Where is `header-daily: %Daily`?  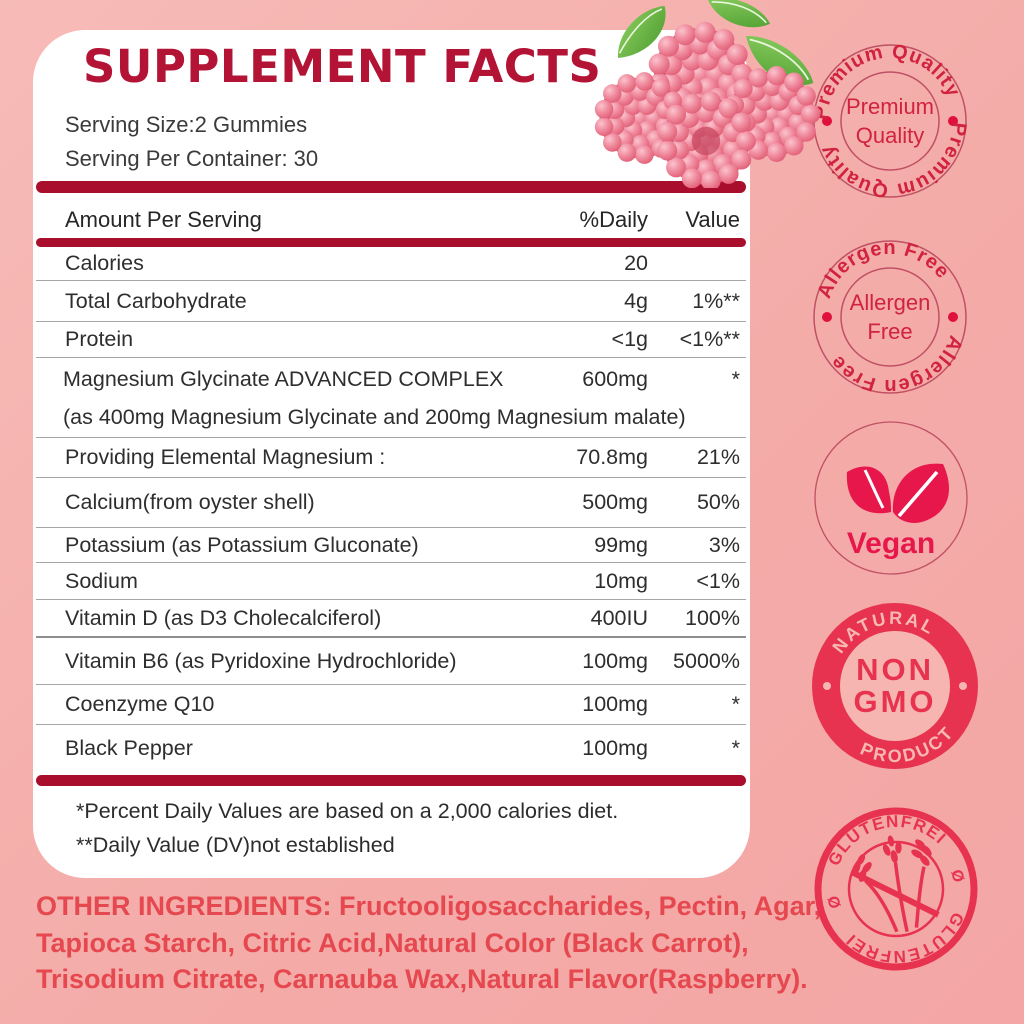
header-daily: %Daily is located at coordinates (613, 219).